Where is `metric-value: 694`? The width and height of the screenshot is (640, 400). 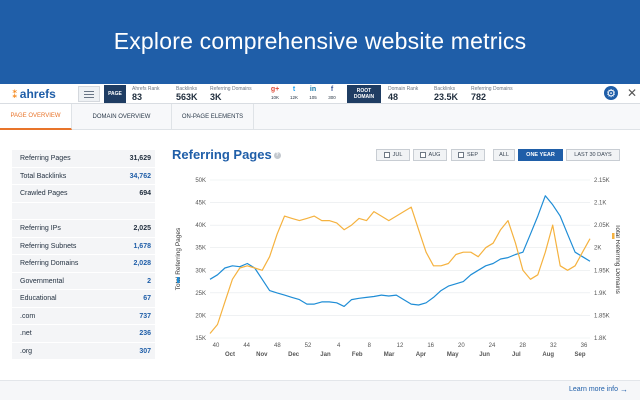 metric-value: 694 is located at coordinates (145, 193).